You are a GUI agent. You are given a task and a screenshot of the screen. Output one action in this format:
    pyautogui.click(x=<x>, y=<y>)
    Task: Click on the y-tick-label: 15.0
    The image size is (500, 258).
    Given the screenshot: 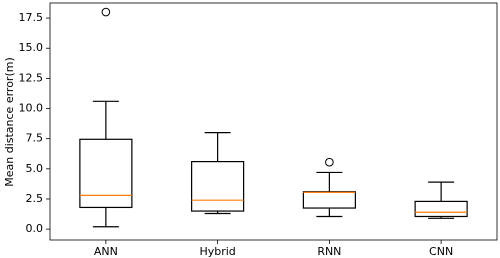 What is the action you would take?
    pyautogui.click(x=31, y=47)
    